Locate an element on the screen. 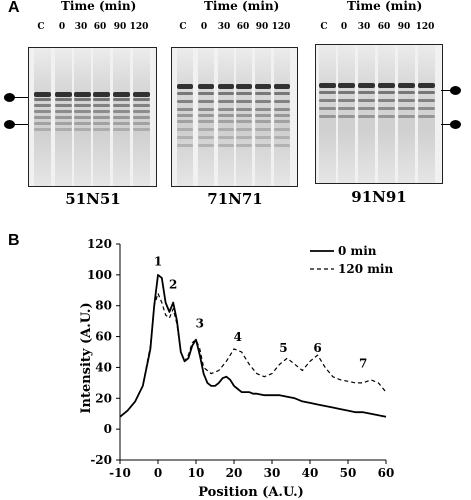 This screenshot has width=471, height=500. x-tick-label: 50 is located at coordinates (348, 473).